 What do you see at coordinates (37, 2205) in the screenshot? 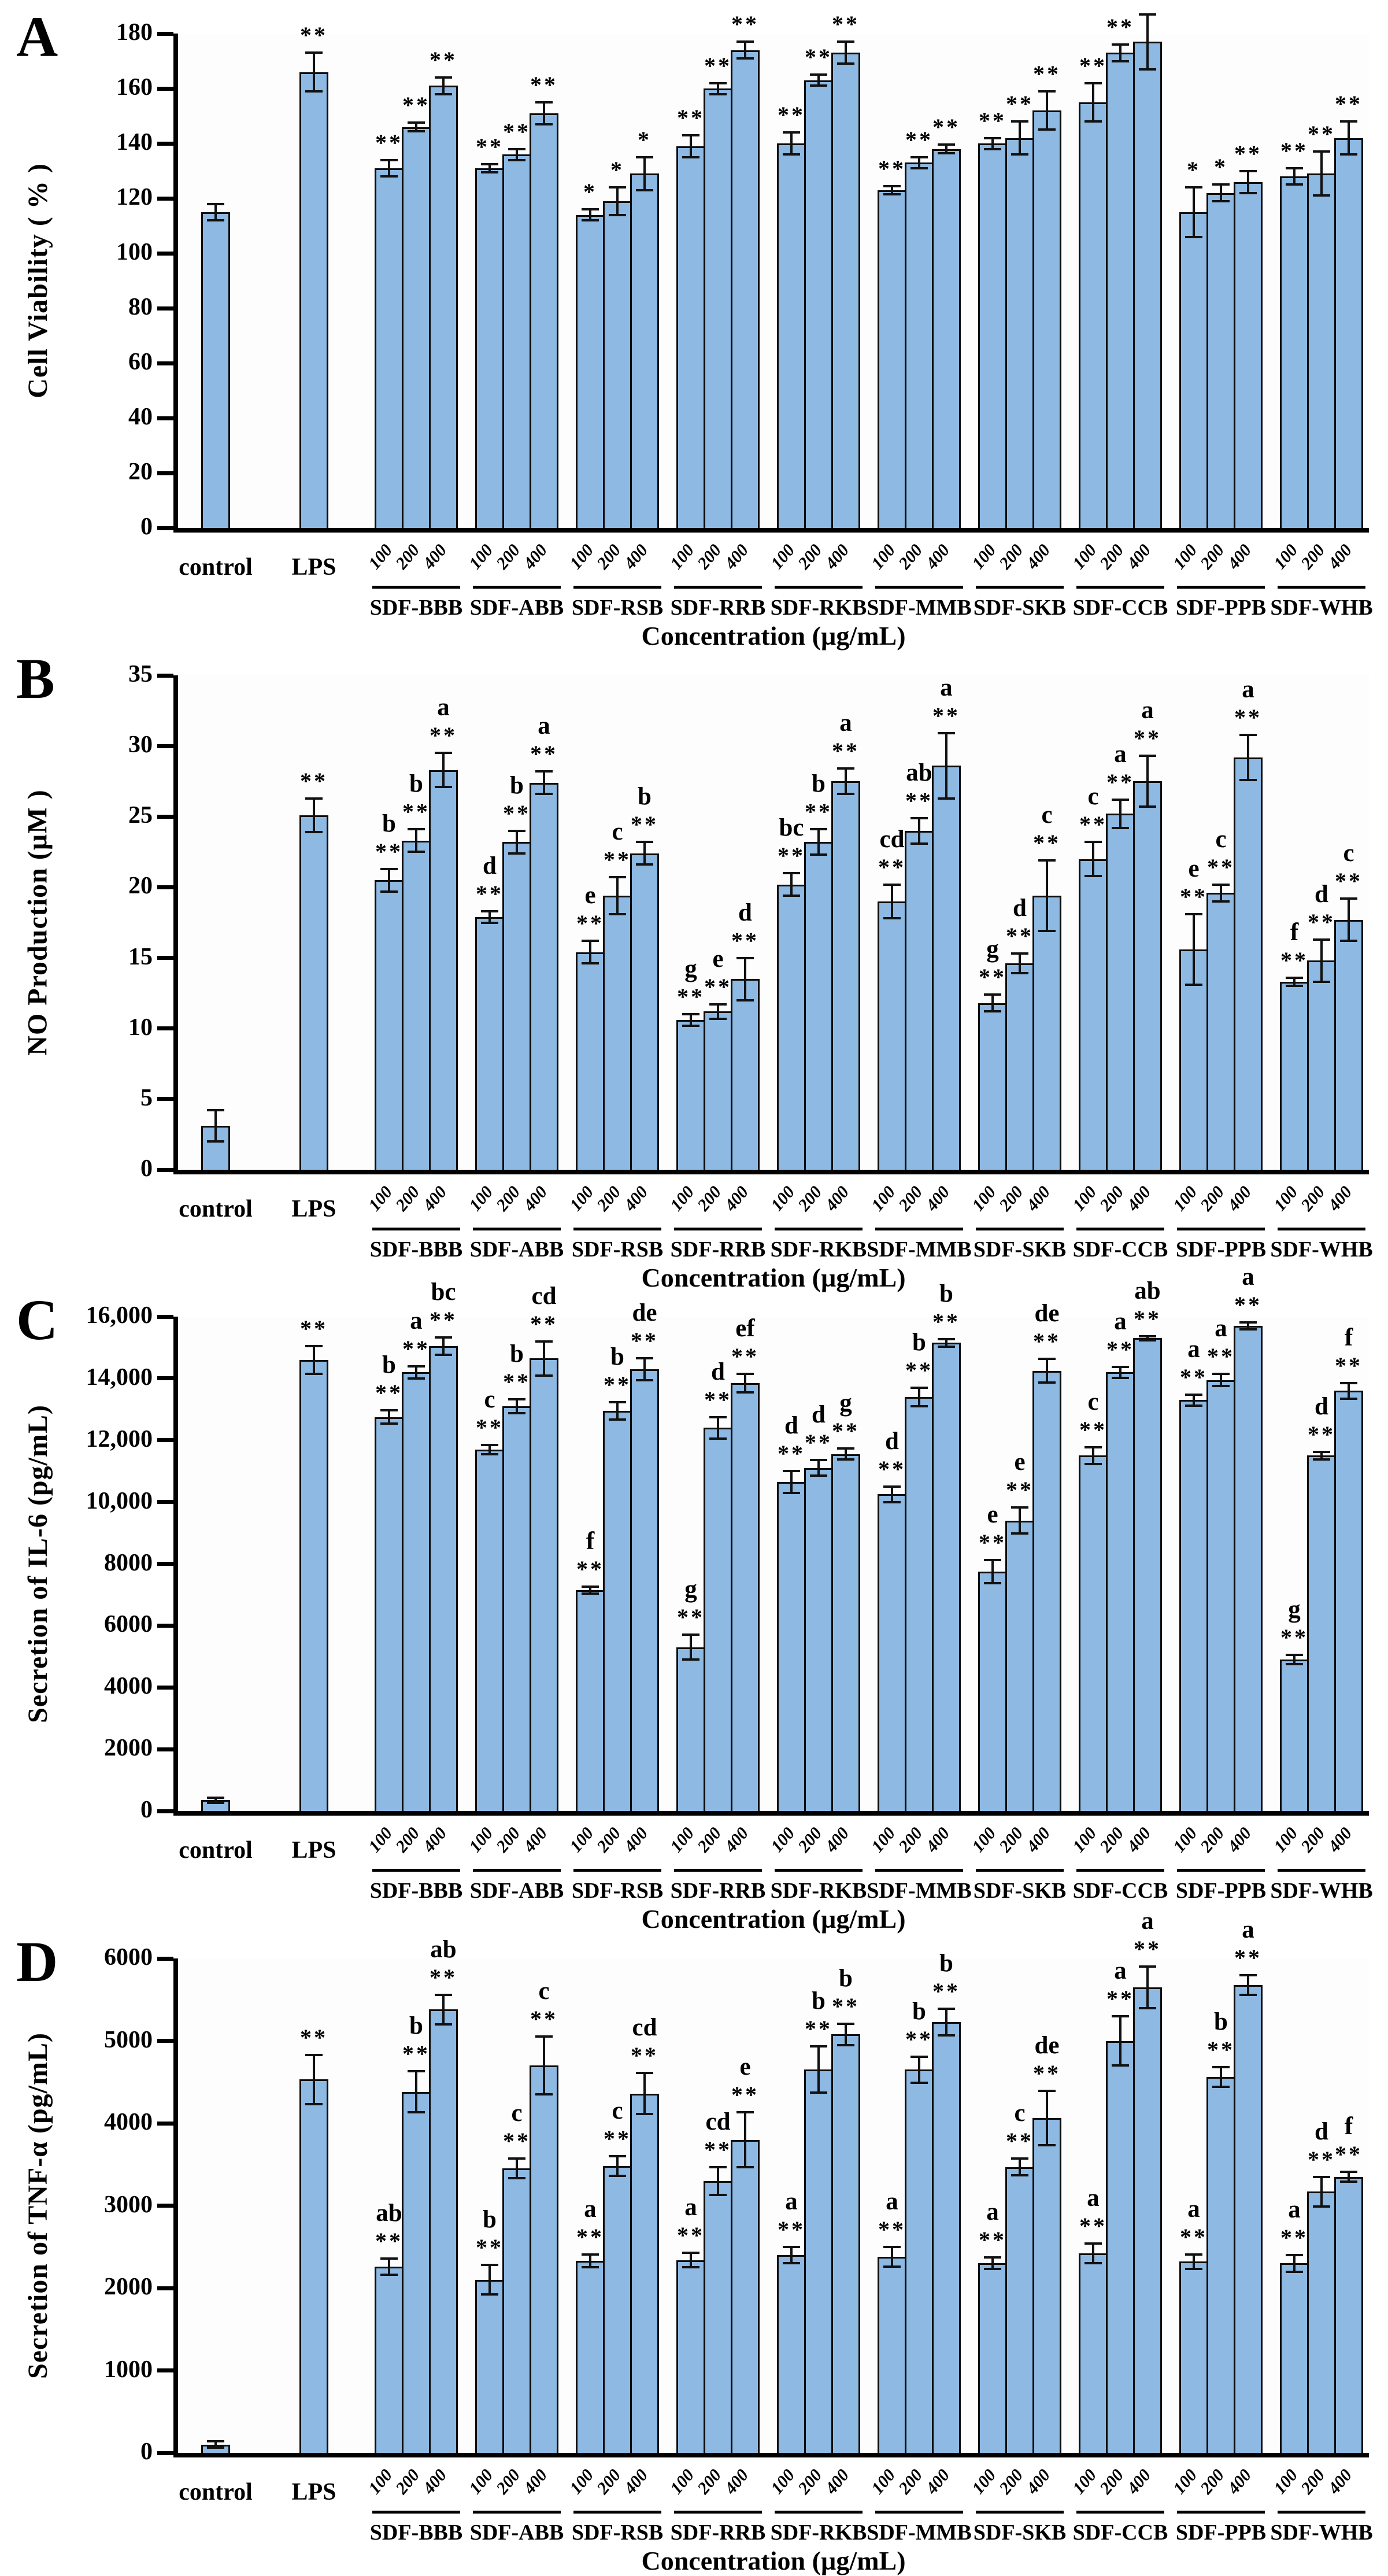
I see `y-axis-label: Secretion of TNF-α (pg/mL)` at bounding box center [37, 2205].